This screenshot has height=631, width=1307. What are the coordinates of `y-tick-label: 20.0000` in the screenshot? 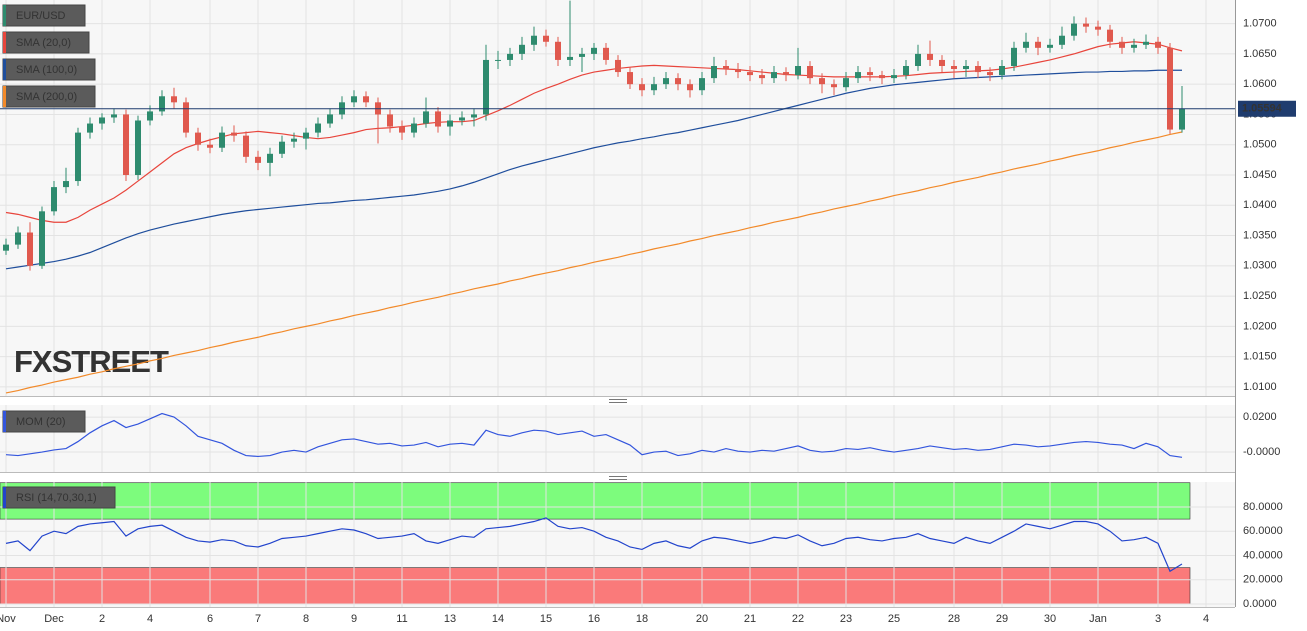 It's located at (1263, 580).